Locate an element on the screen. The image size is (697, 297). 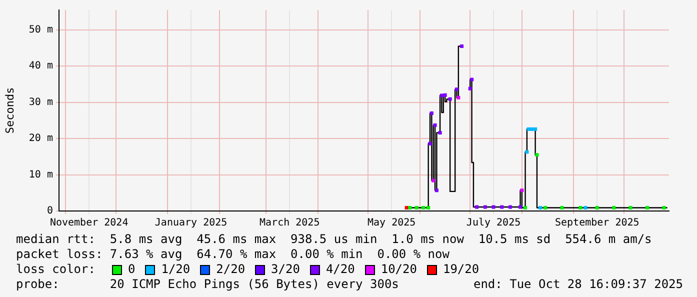
legend-title: loss color: is located at coordinates (56, 269).